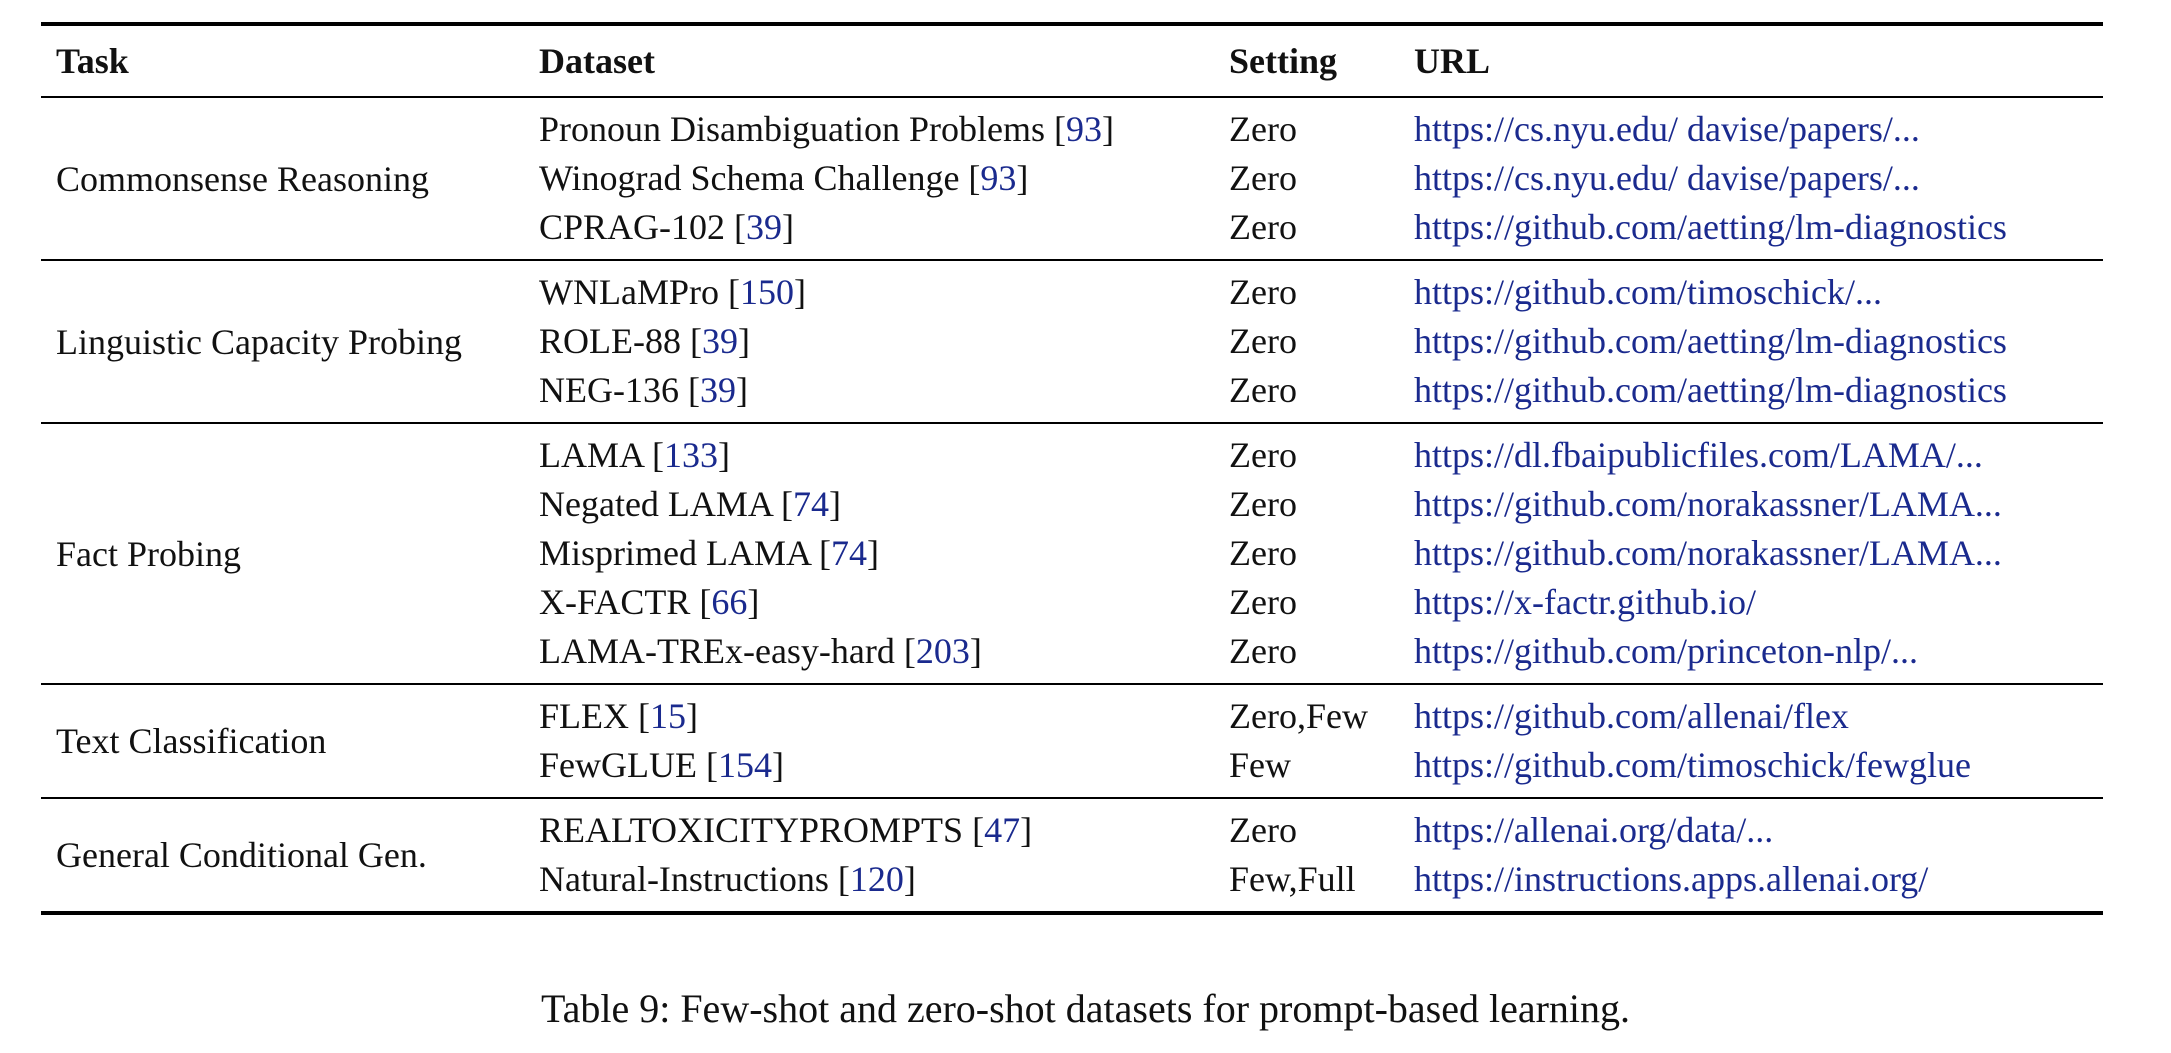  Describe the element at coordinates (1260, 765) in the screenshot. I see `setting-cell: Few` at that location.